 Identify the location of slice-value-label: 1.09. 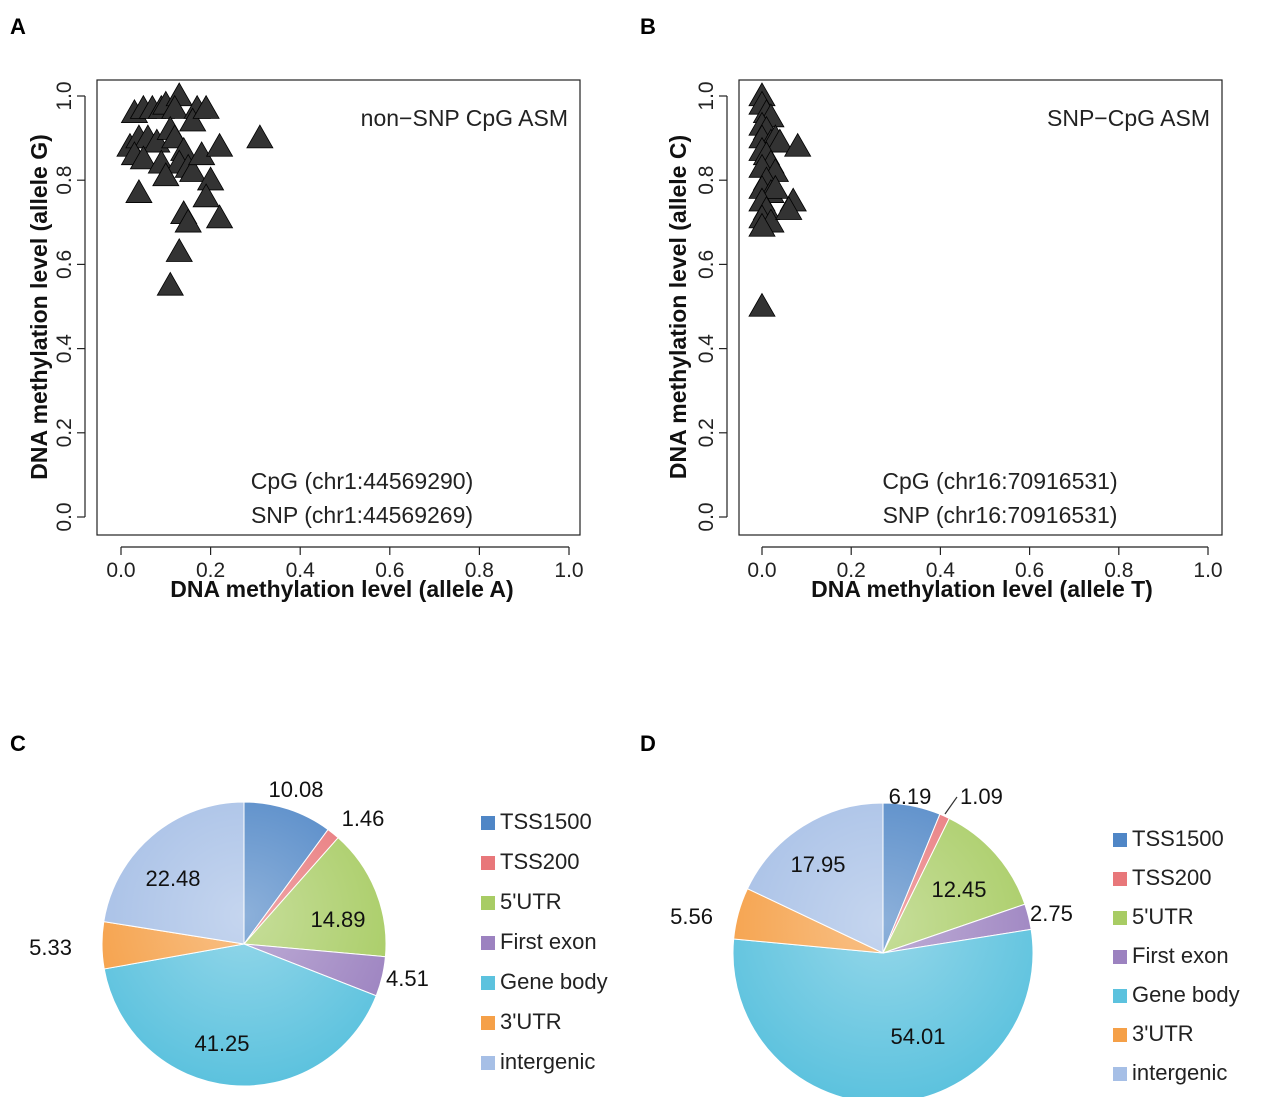
(981, 796).